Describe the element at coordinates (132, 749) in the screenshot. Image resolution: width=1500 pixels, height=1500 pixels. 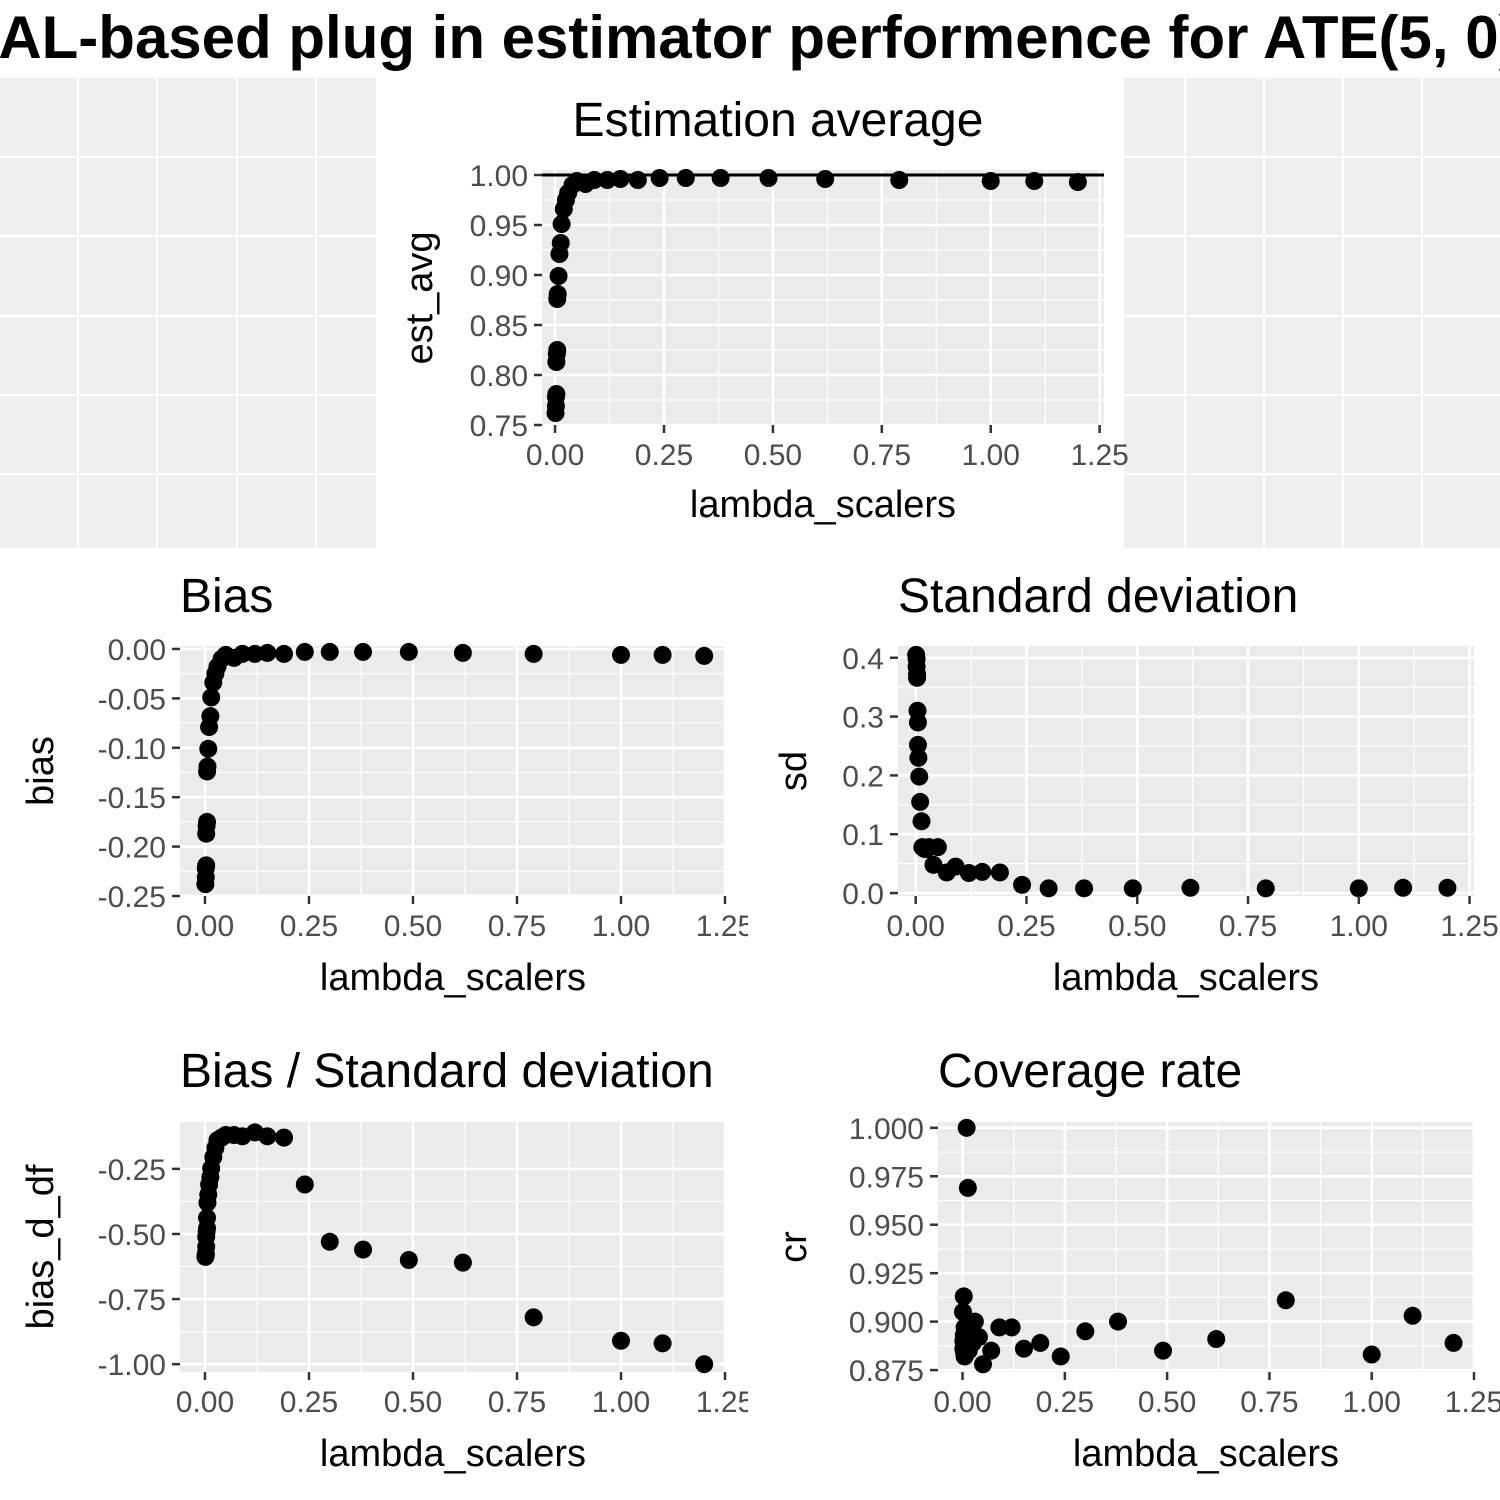
I see `y-tick-label: -0.10` at that location.